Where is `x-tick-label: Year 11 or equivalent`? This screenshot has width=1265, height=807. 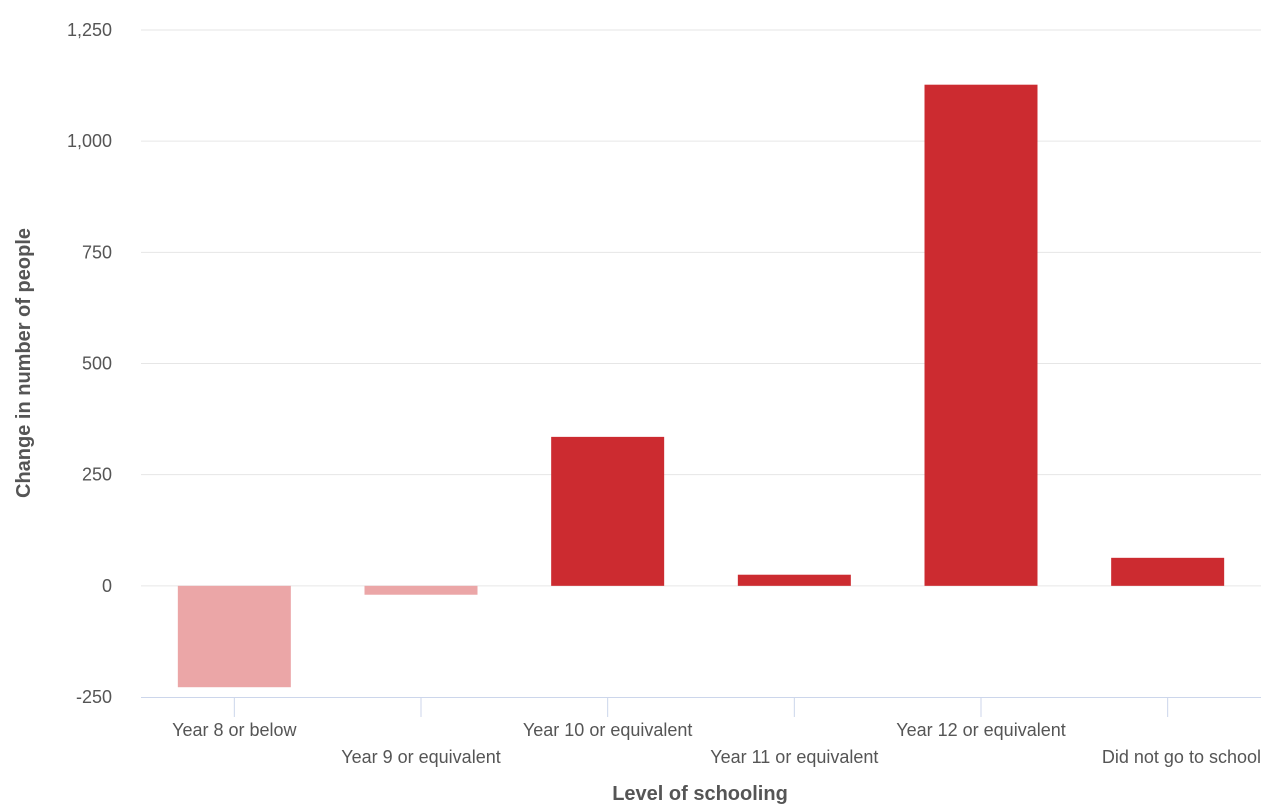
x-tick-label: Year 11 or equivalent is located at coordinates (794, 757).